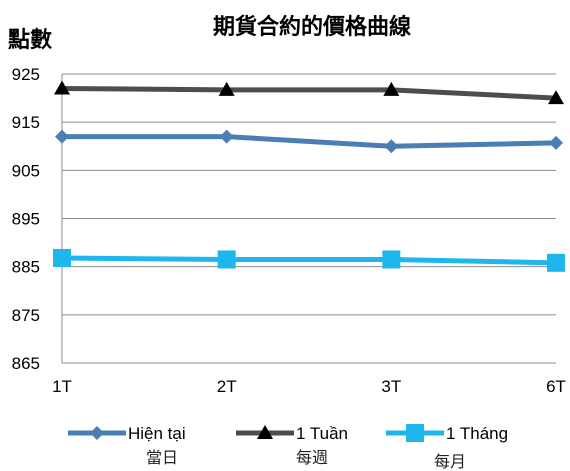  Describe the element at coordinates (157, 433) in the screenshot. I see `legend-label: Hiện tại` at that location.